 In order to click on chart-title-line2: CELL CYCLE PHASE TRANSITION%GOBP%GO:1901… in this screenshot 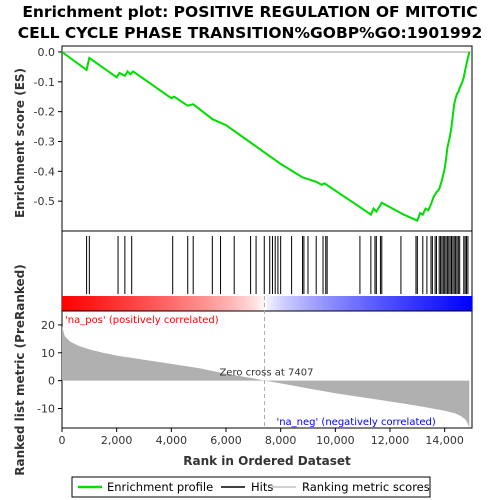, I will do `click(250, 33)`.